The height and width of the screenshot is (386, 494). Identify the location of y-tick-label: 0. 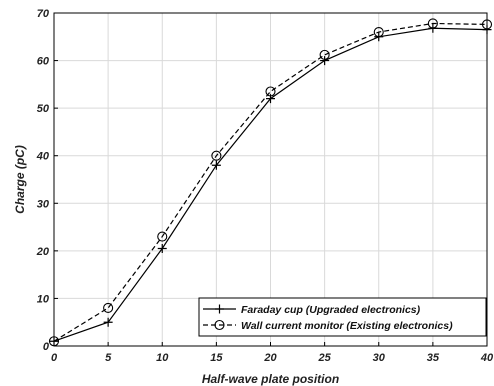
(46, 347).